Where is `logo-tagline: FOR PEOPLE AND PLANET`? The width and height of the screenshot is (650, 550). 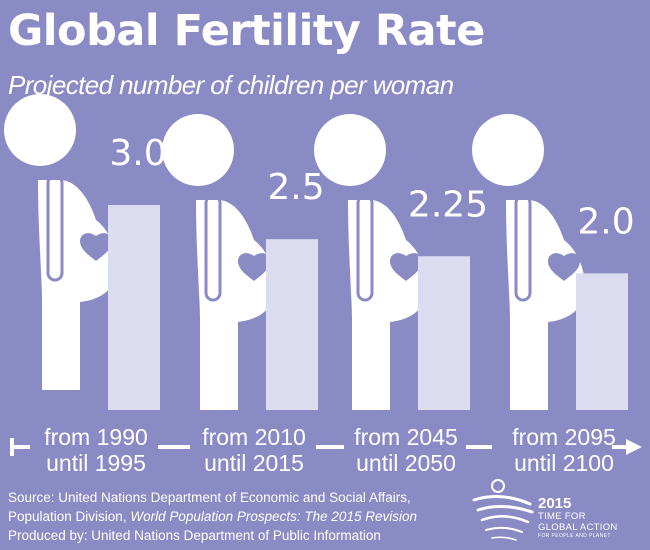
logo-tagline: FOR PEOPLE AND PLANET is located at coordinates (574, 536).